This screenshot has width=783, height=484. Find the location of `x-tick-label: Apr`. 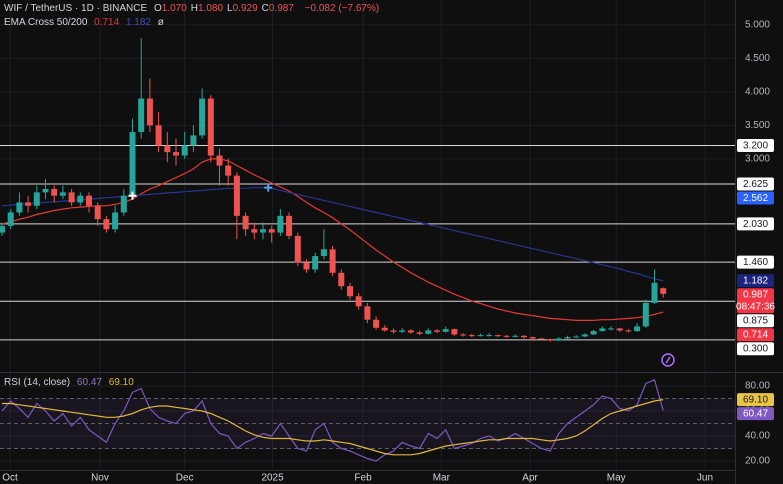

x-tick-label: Apr is located at coordinates (530, 478).